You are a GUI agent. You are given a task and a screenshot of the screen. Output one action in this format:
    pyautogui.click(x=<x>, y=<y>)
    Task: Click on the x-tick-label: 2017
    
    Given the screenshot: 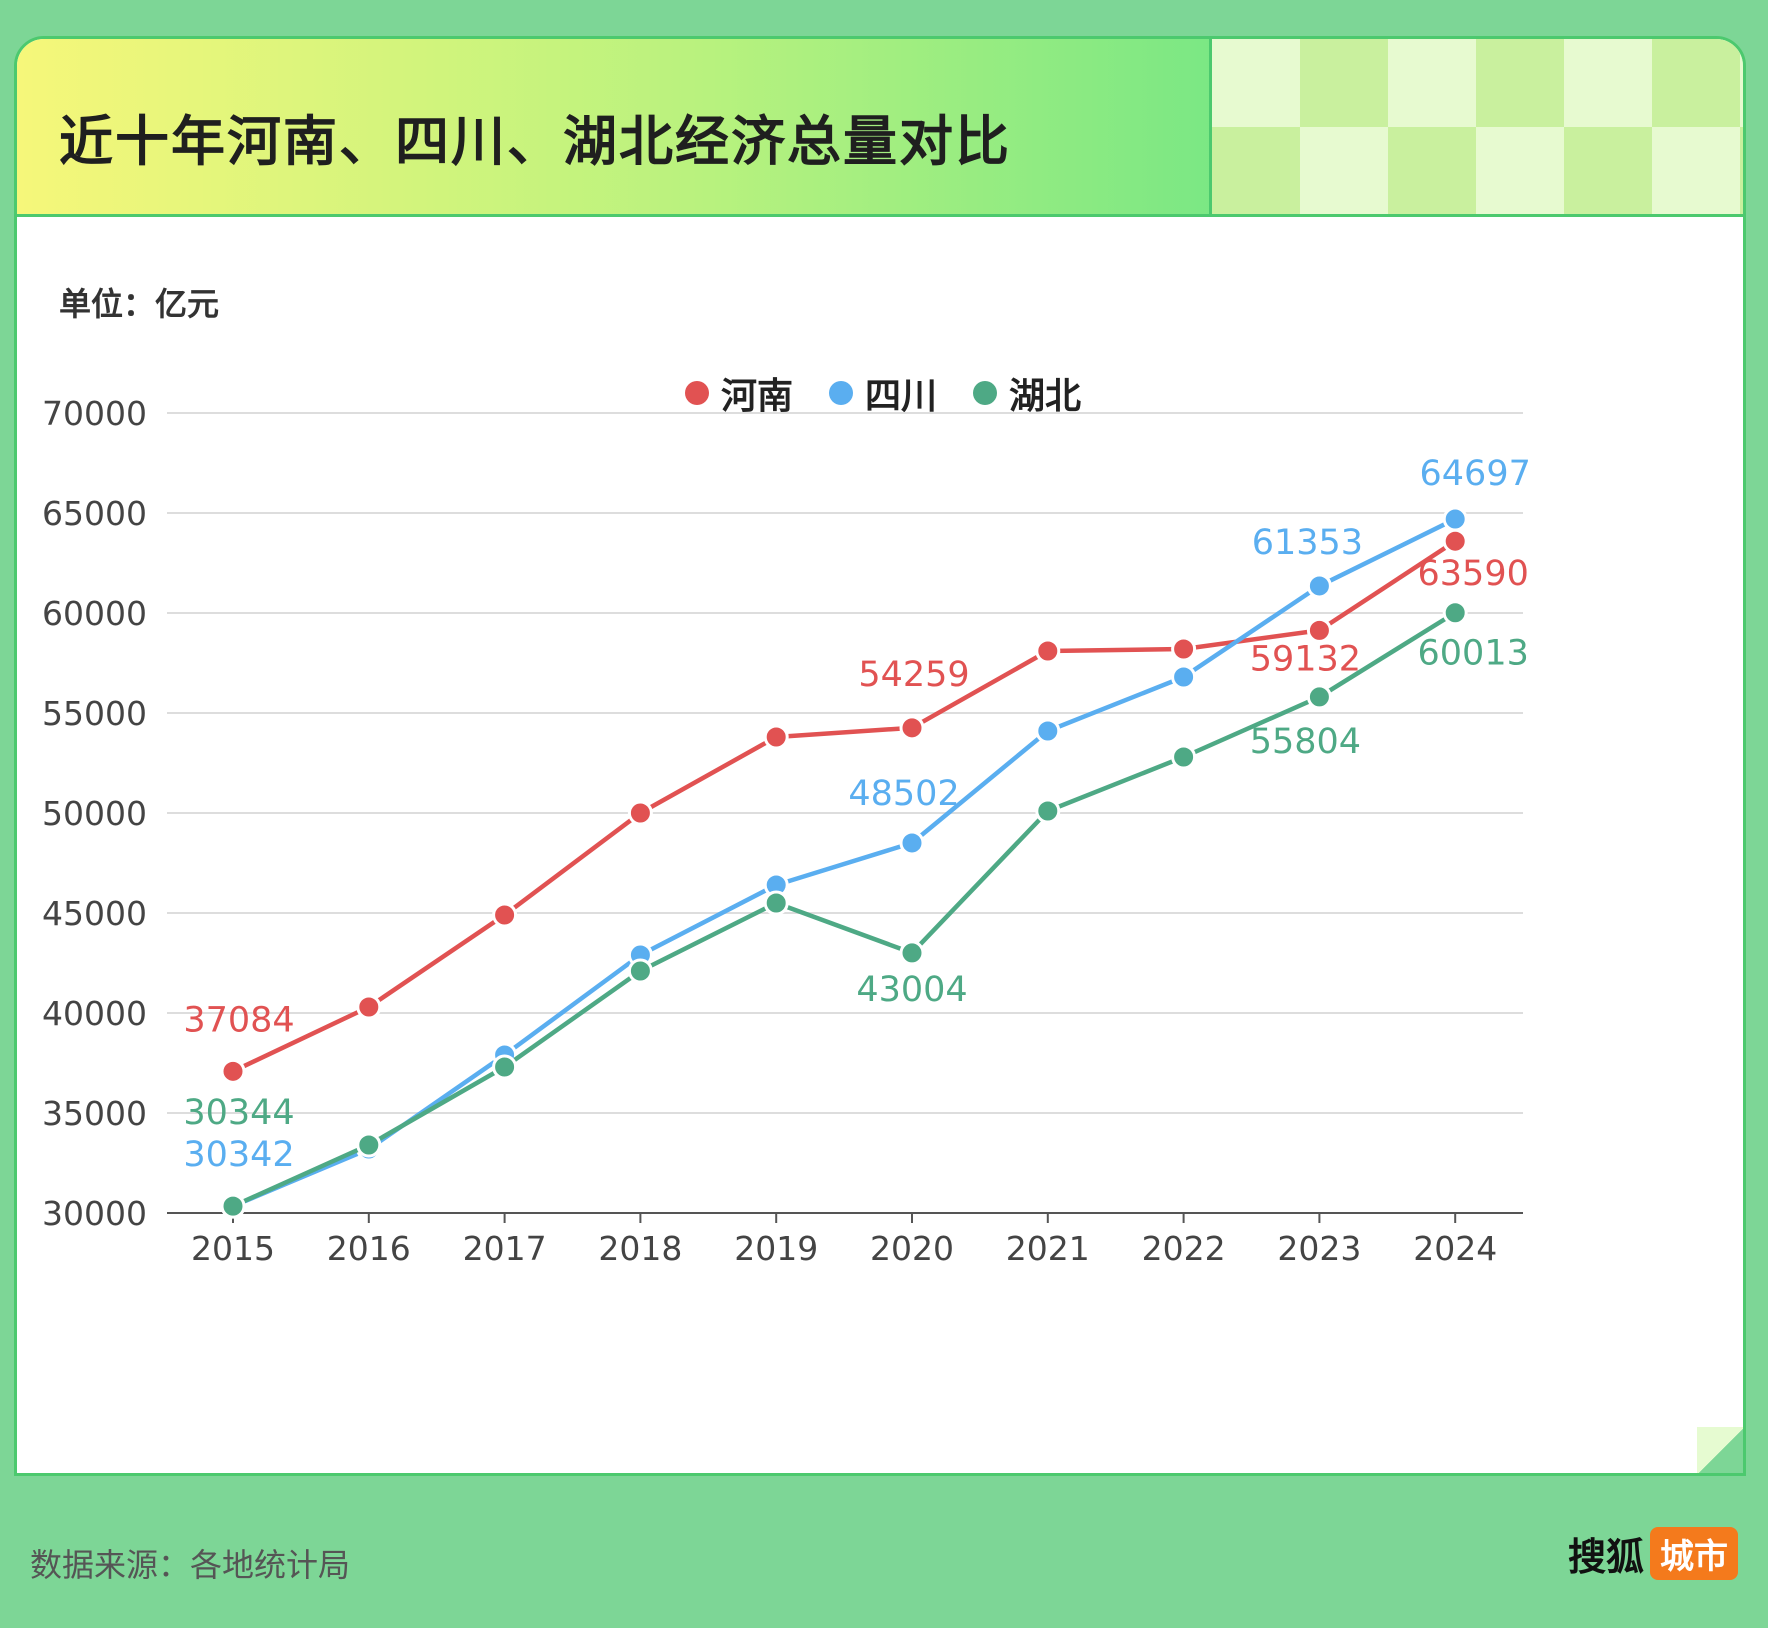 What is the action you would take?
    pyautogui.click(x=505, y=1248)
    